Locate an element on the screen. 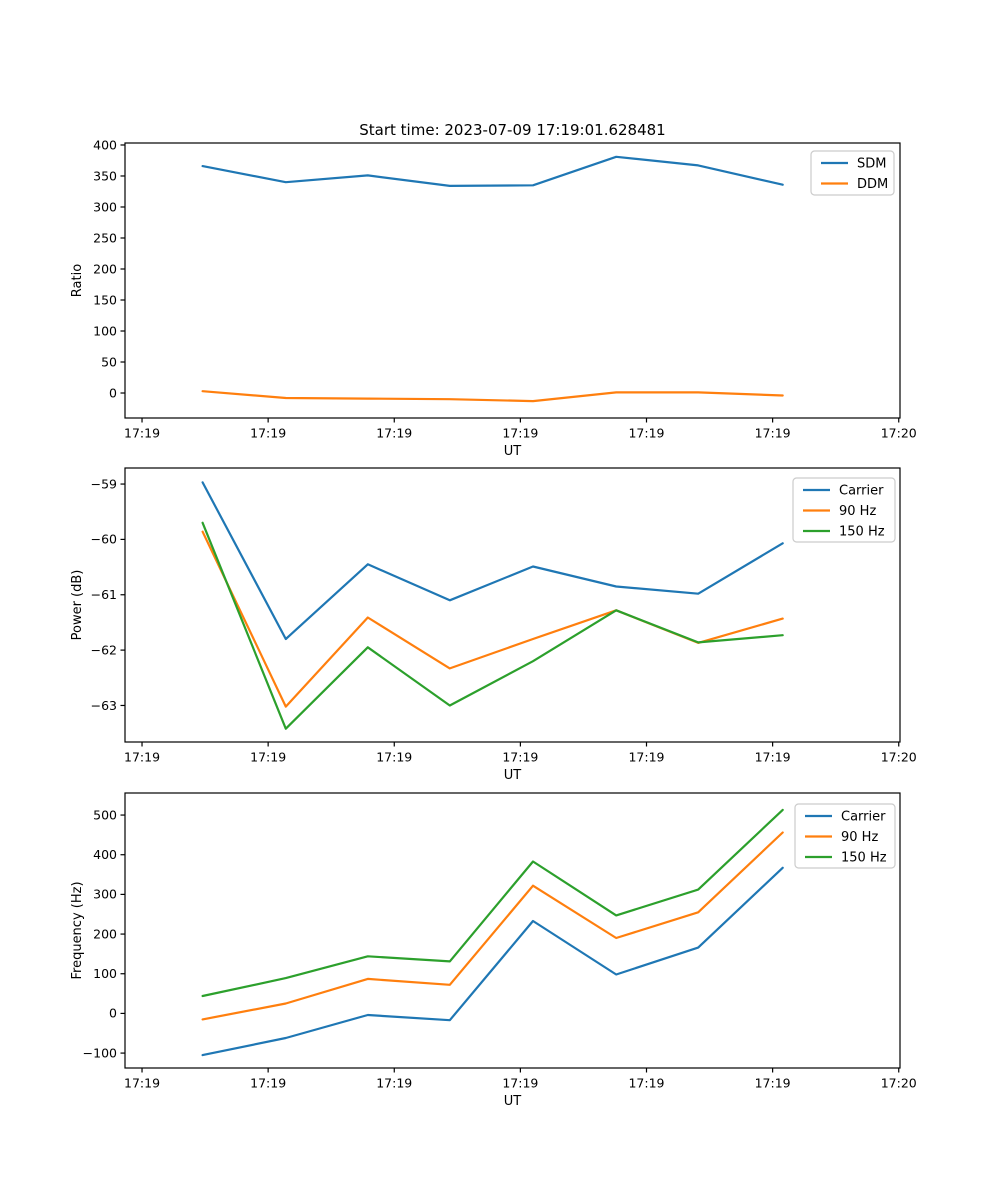 The width and height of the screenshot is (1000, 1200). plot3-line-150-hz is located at coordinates (492, 903).